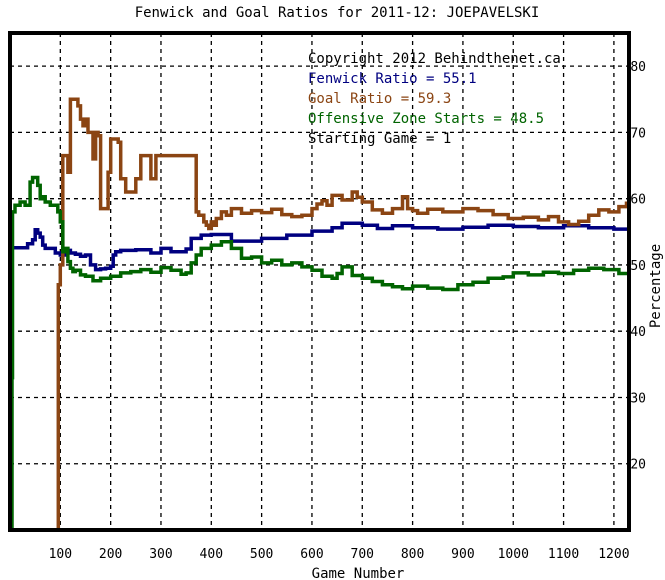 This screenshot has height=580, width=665. I want to click on annotation-3: Offensive Zone Starts = 48.5, so click(426, 119).